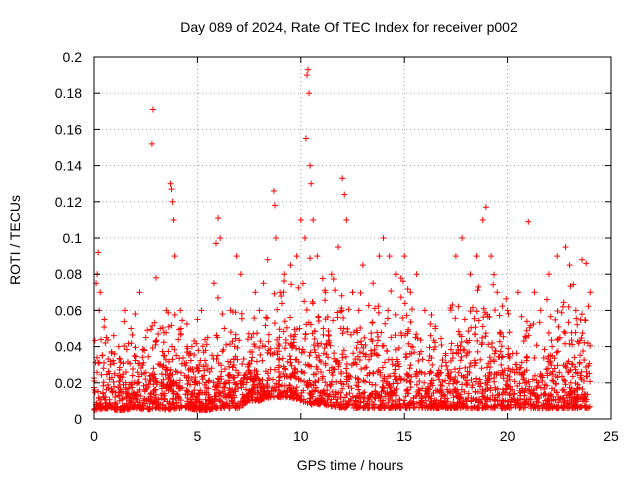 This screenshot has height=480, width=640. I want to click on x-tick-label: 0, so click(94, 436).